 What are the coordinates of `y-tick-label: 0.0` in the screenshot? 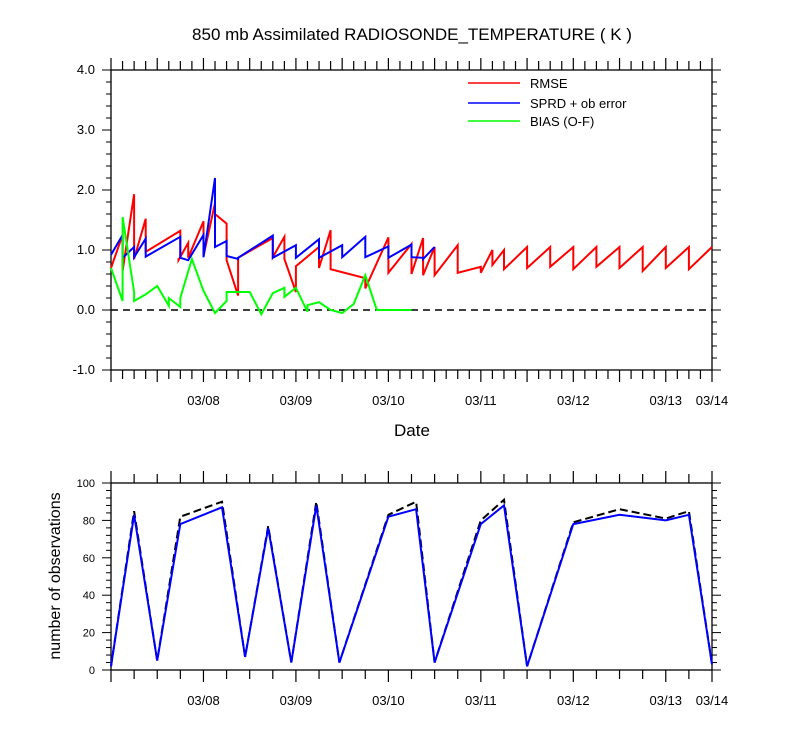 It's located at (86, 309).